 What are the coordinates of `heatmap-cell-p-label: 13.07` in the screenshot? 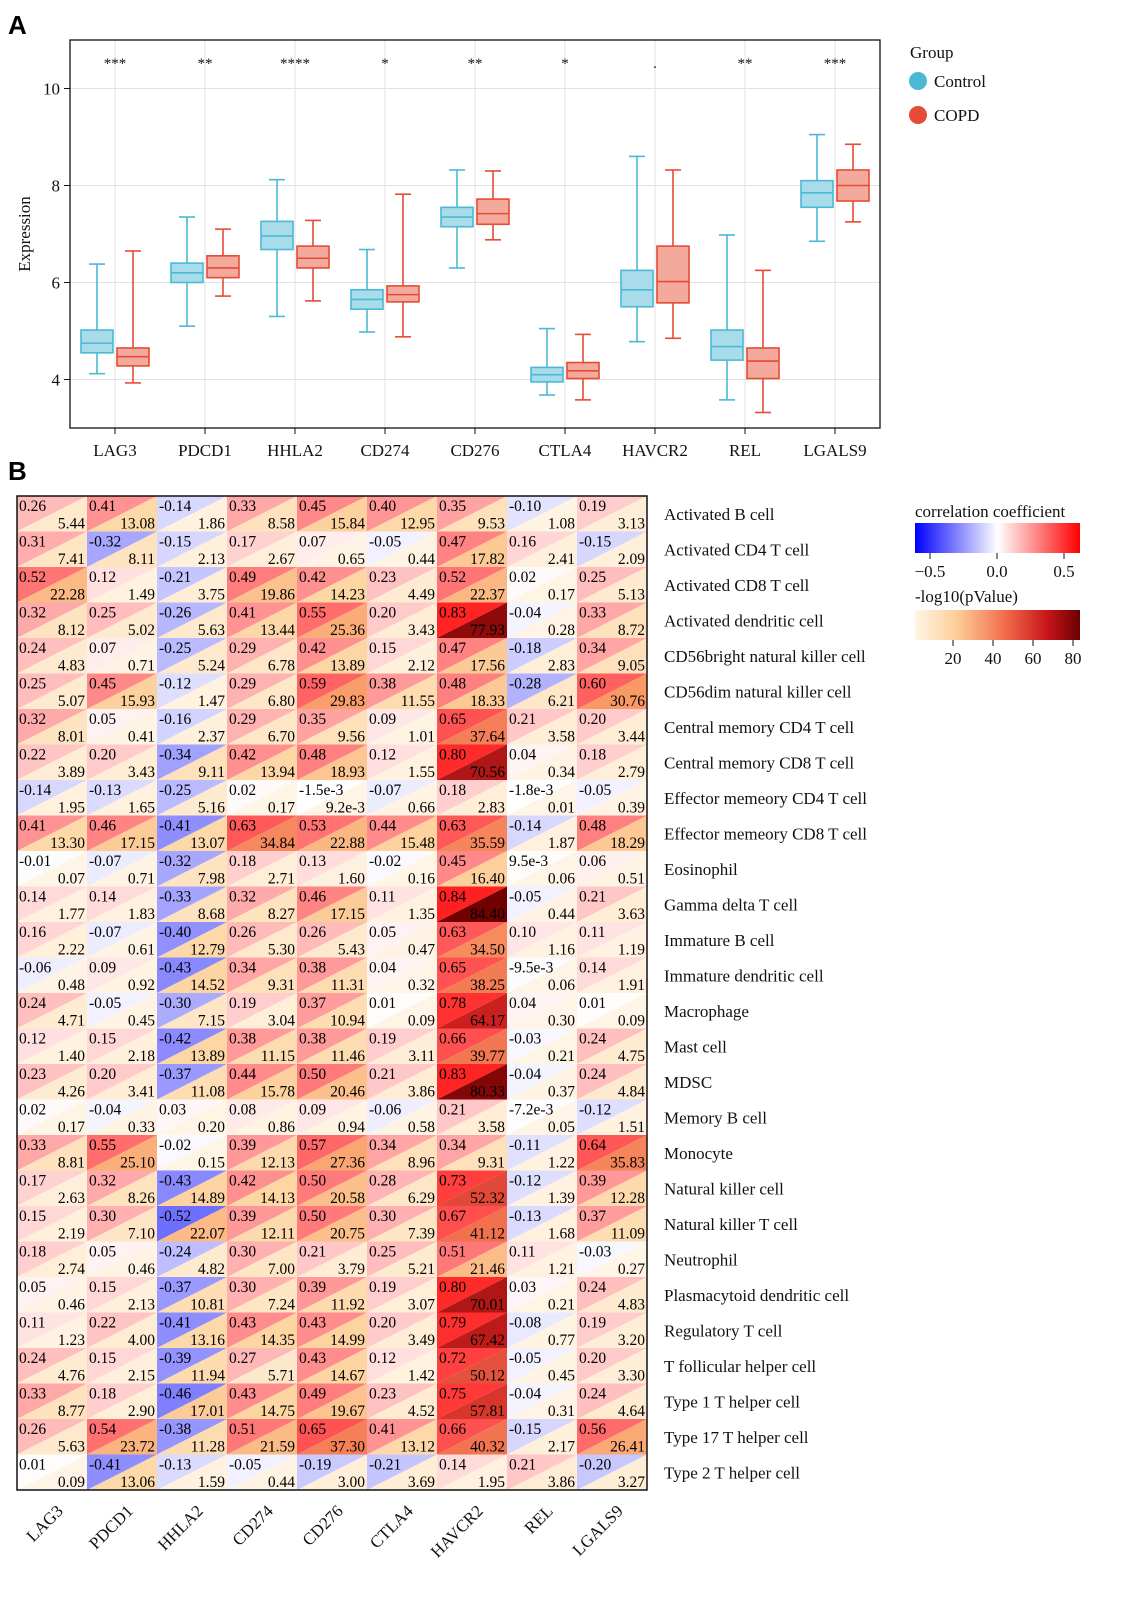 It's located at (207, 843).